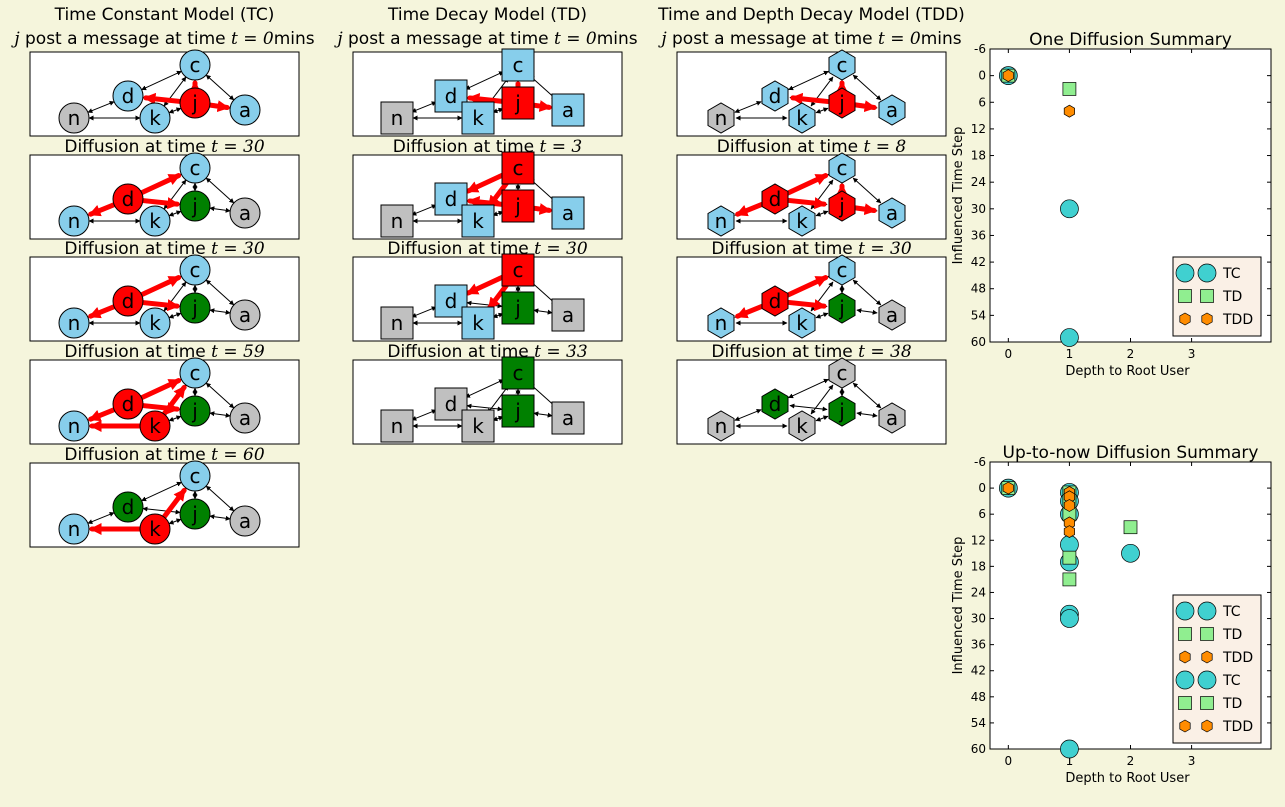 Image resolution: width=1285 pixels, height=807 pixels. Describe the element at coordinates (804, 287) in the screenshot. I see `influence-edge-d-c` at that location.